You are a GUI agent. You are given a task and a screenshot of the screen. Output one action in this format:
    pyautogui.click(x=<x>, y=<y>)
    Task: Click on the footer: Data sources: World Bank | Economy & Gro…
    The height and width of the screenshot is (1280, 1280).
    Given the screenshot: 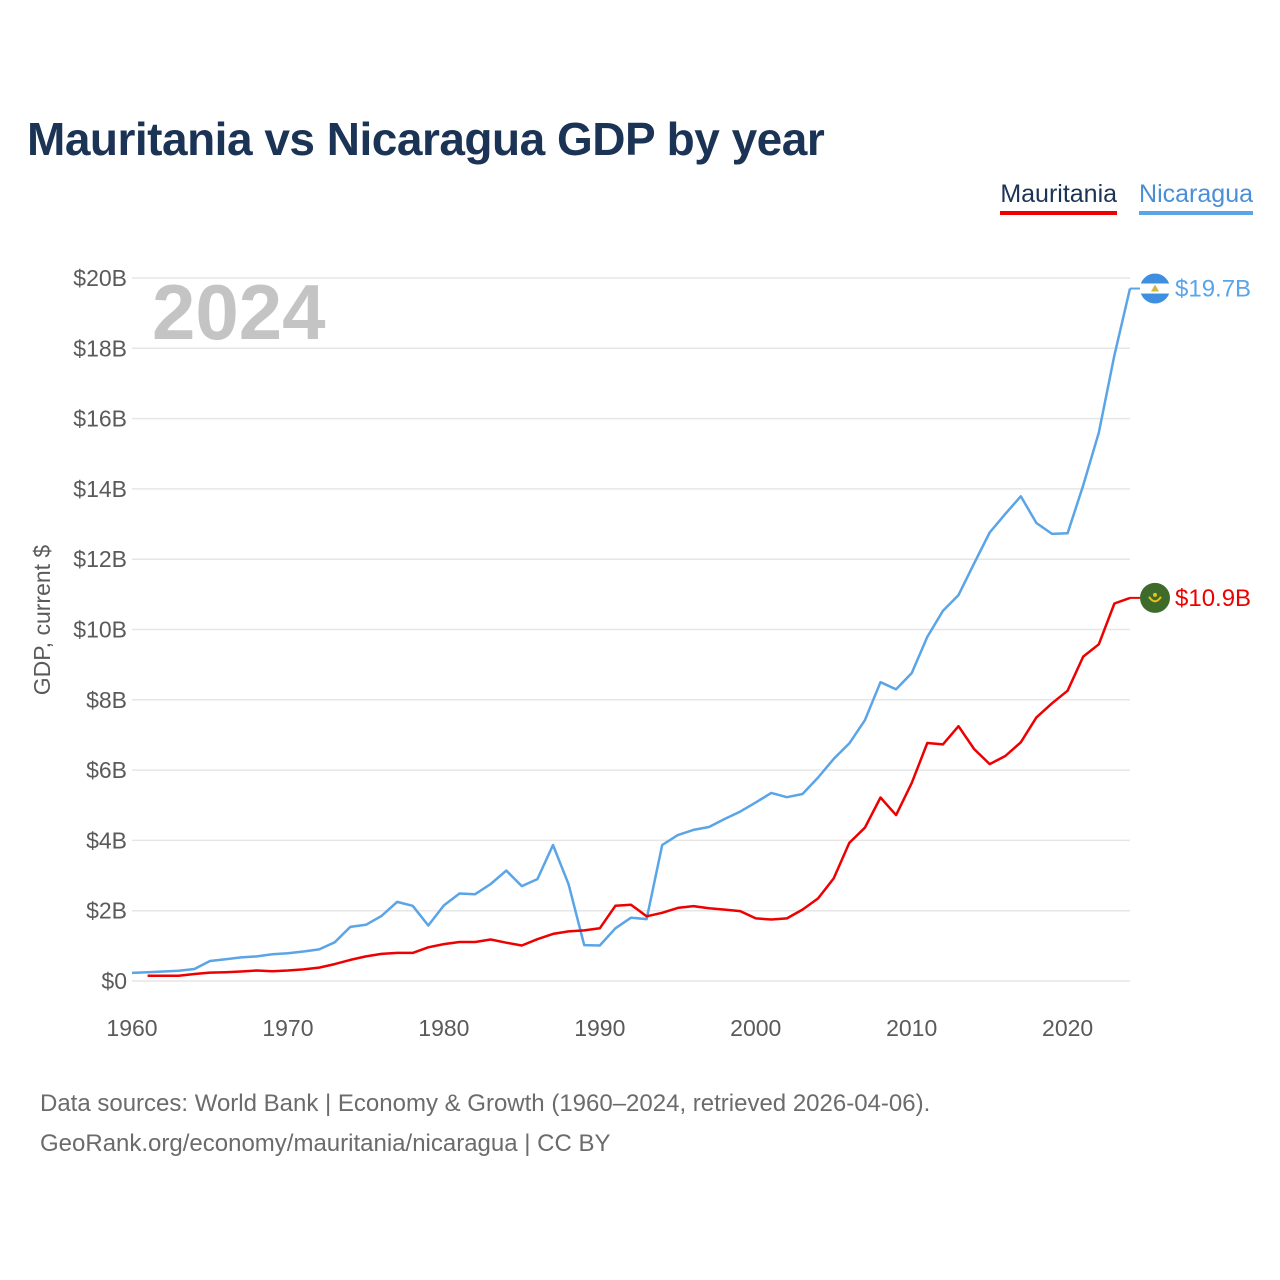 What is the action you would take?
    pyautogui.click(x=485, y=1124)
    